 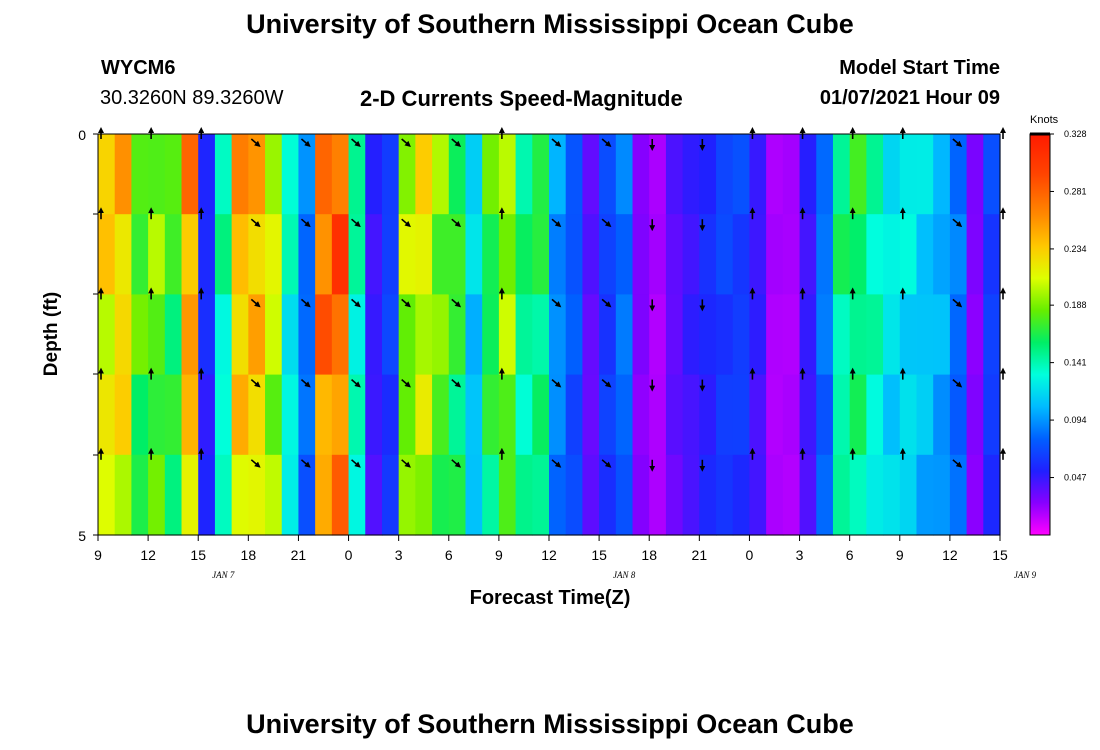 What do you see at coordinates (550, 598) in the screenshot?
I see `x-axis-label: Forecast Time(Z)` at bounding box center [550, 598].